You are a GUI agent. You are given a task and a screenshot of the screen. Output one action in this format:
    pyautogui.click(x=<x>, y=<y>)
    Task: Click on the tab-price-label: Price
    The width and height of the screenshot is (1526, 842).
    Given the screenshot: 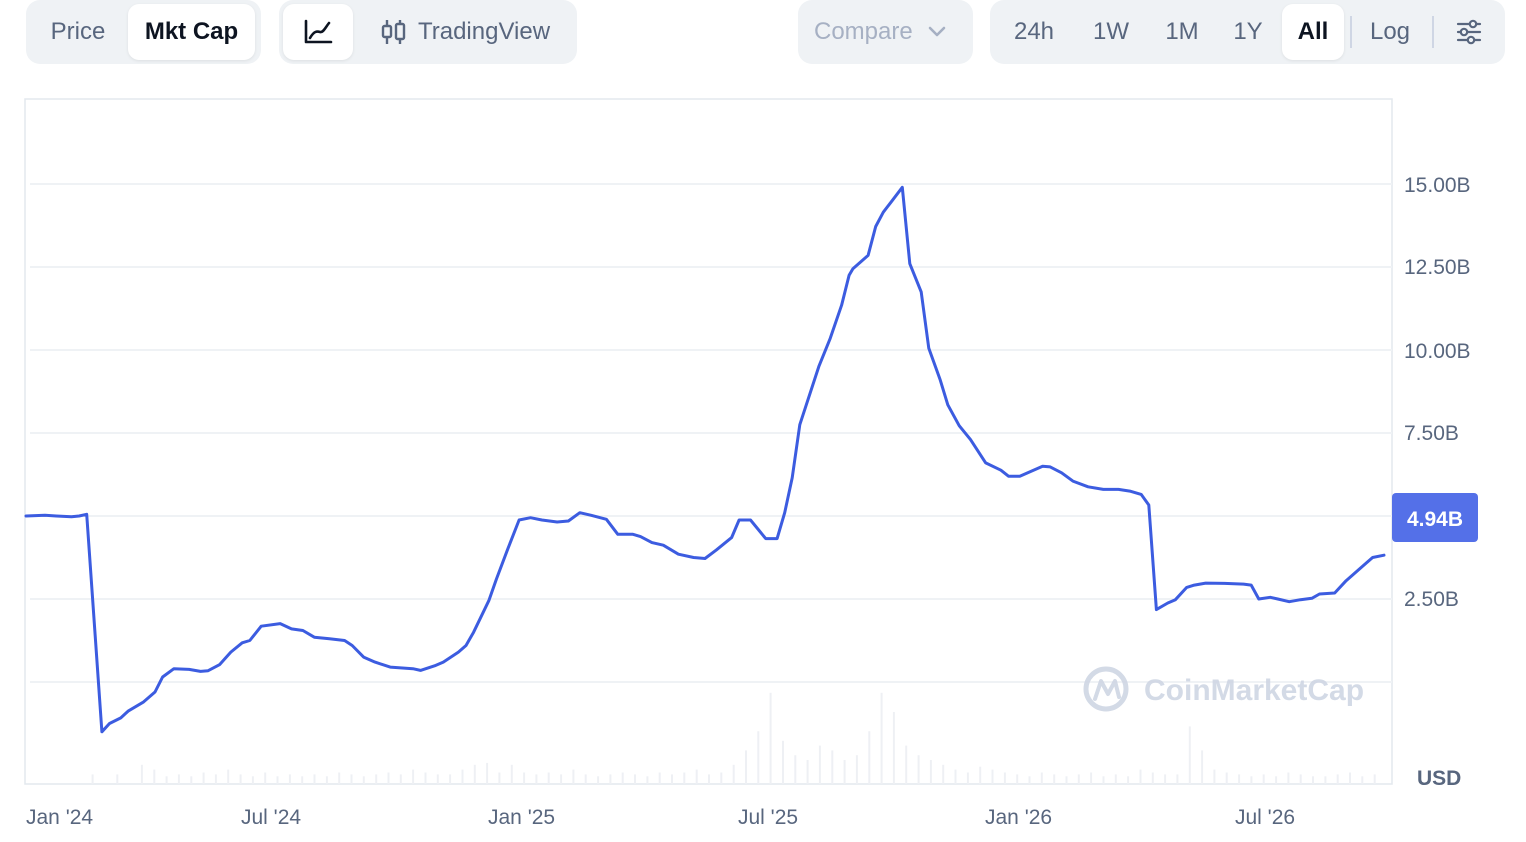 What is the action you would take?
    pyautogui.click(x=78, y=31)
    